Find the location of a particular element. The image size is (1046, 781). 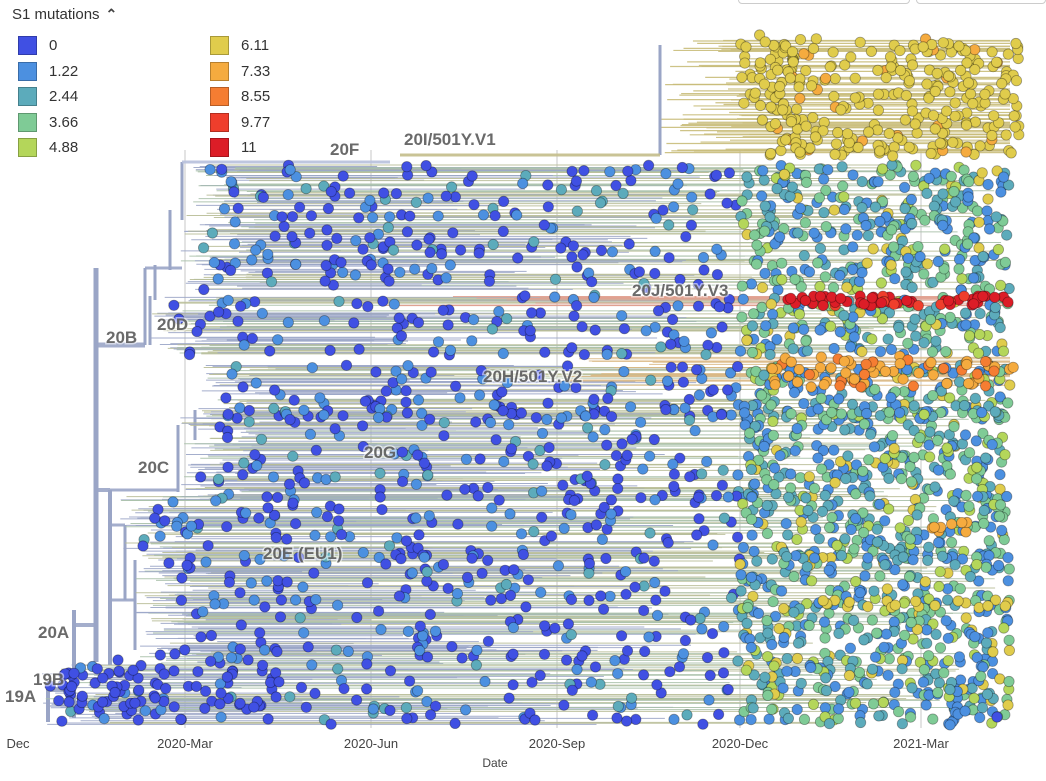

legend-item: 9.77 is located at coordinates (270, 123).